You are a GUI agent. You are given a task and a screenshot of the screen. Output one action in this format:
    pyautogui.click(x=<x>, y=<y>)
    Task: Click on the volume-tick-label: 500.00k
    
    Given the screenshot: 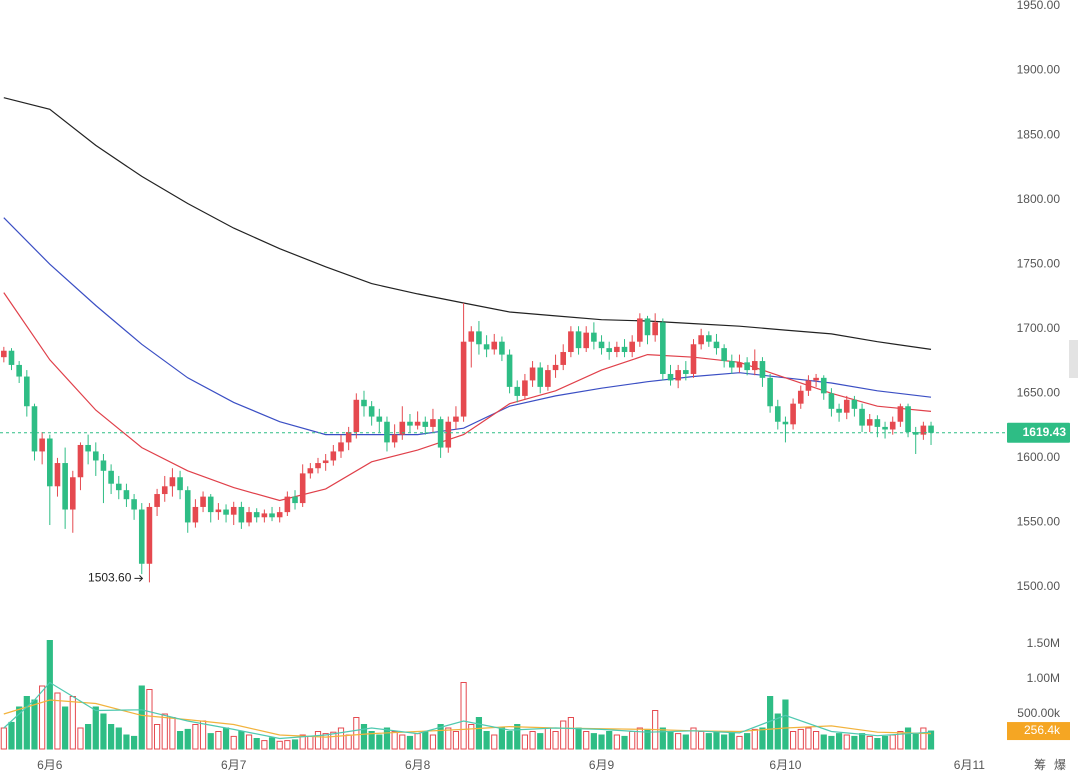 What is the action you would take?
    pyautogui.click(x=1039, y=713)
    